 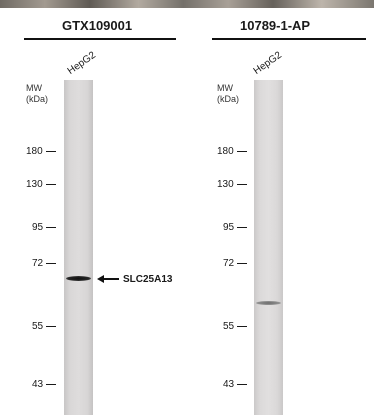 I want to click on top-image-strip, so click(x=187, y=4).